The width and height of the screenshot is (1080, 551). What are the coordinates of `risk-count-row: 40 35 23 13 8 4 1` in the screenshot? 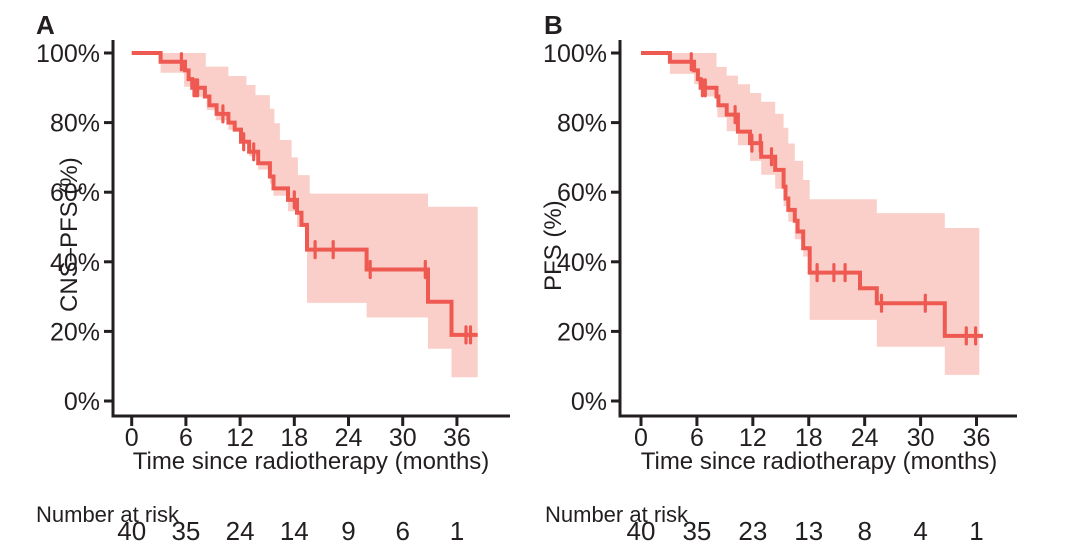 It's located at (805, 531).